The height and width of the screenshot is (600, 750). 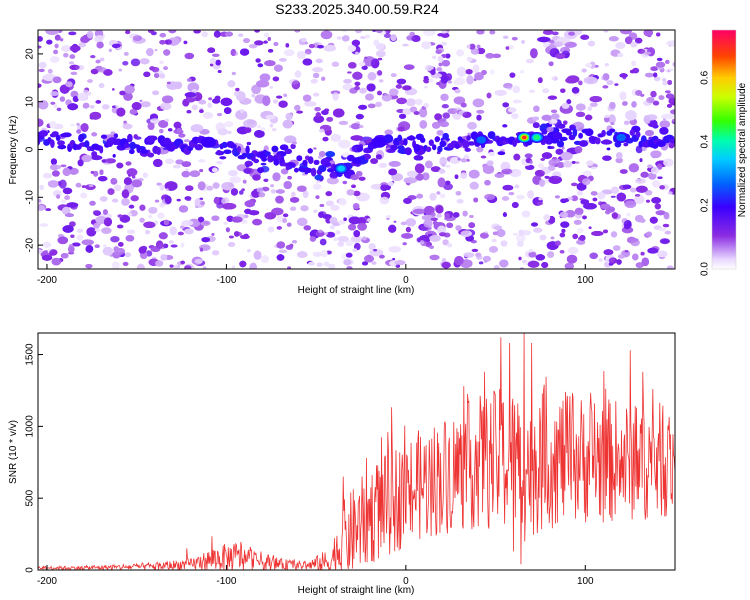 What do you see at coordinates (724, 149) in the screenshot?
I see `colorbar-frame` at bounding box center [724, 149].